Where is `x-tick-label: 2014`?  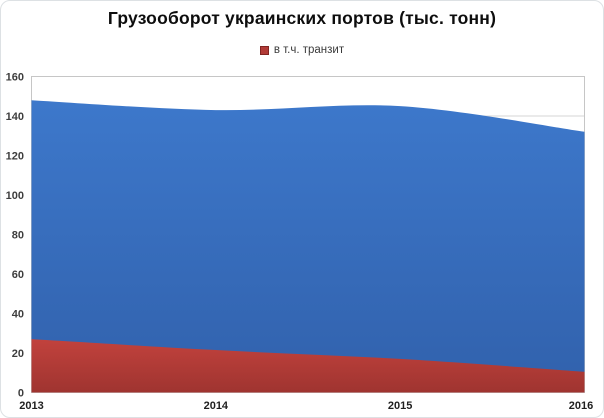 x-tick-label: 2014 is located at coordinates (216, 406).